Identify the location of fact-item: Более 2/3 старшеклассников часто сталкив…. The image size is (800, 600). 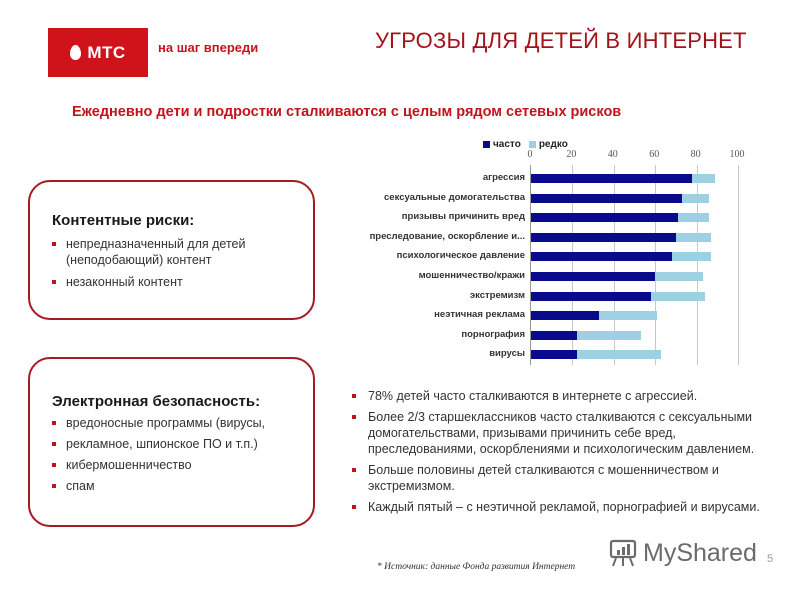
(562, 433).